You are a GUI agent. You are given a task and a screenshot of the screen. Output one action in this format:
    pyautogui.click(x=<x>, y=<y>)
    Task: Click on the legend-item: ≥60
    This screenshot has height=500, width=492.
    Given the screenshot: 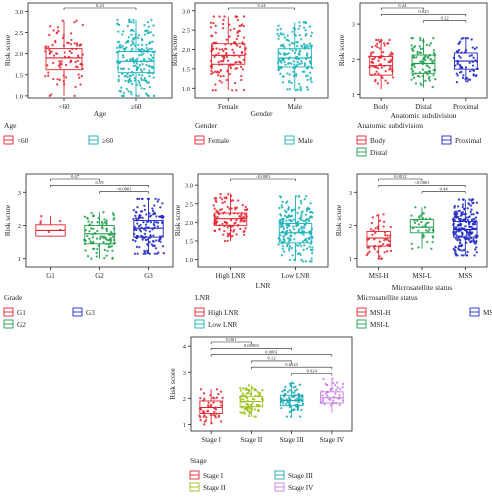 What is the action you would take?
    pyautogui.click(x=101, y=140)
    